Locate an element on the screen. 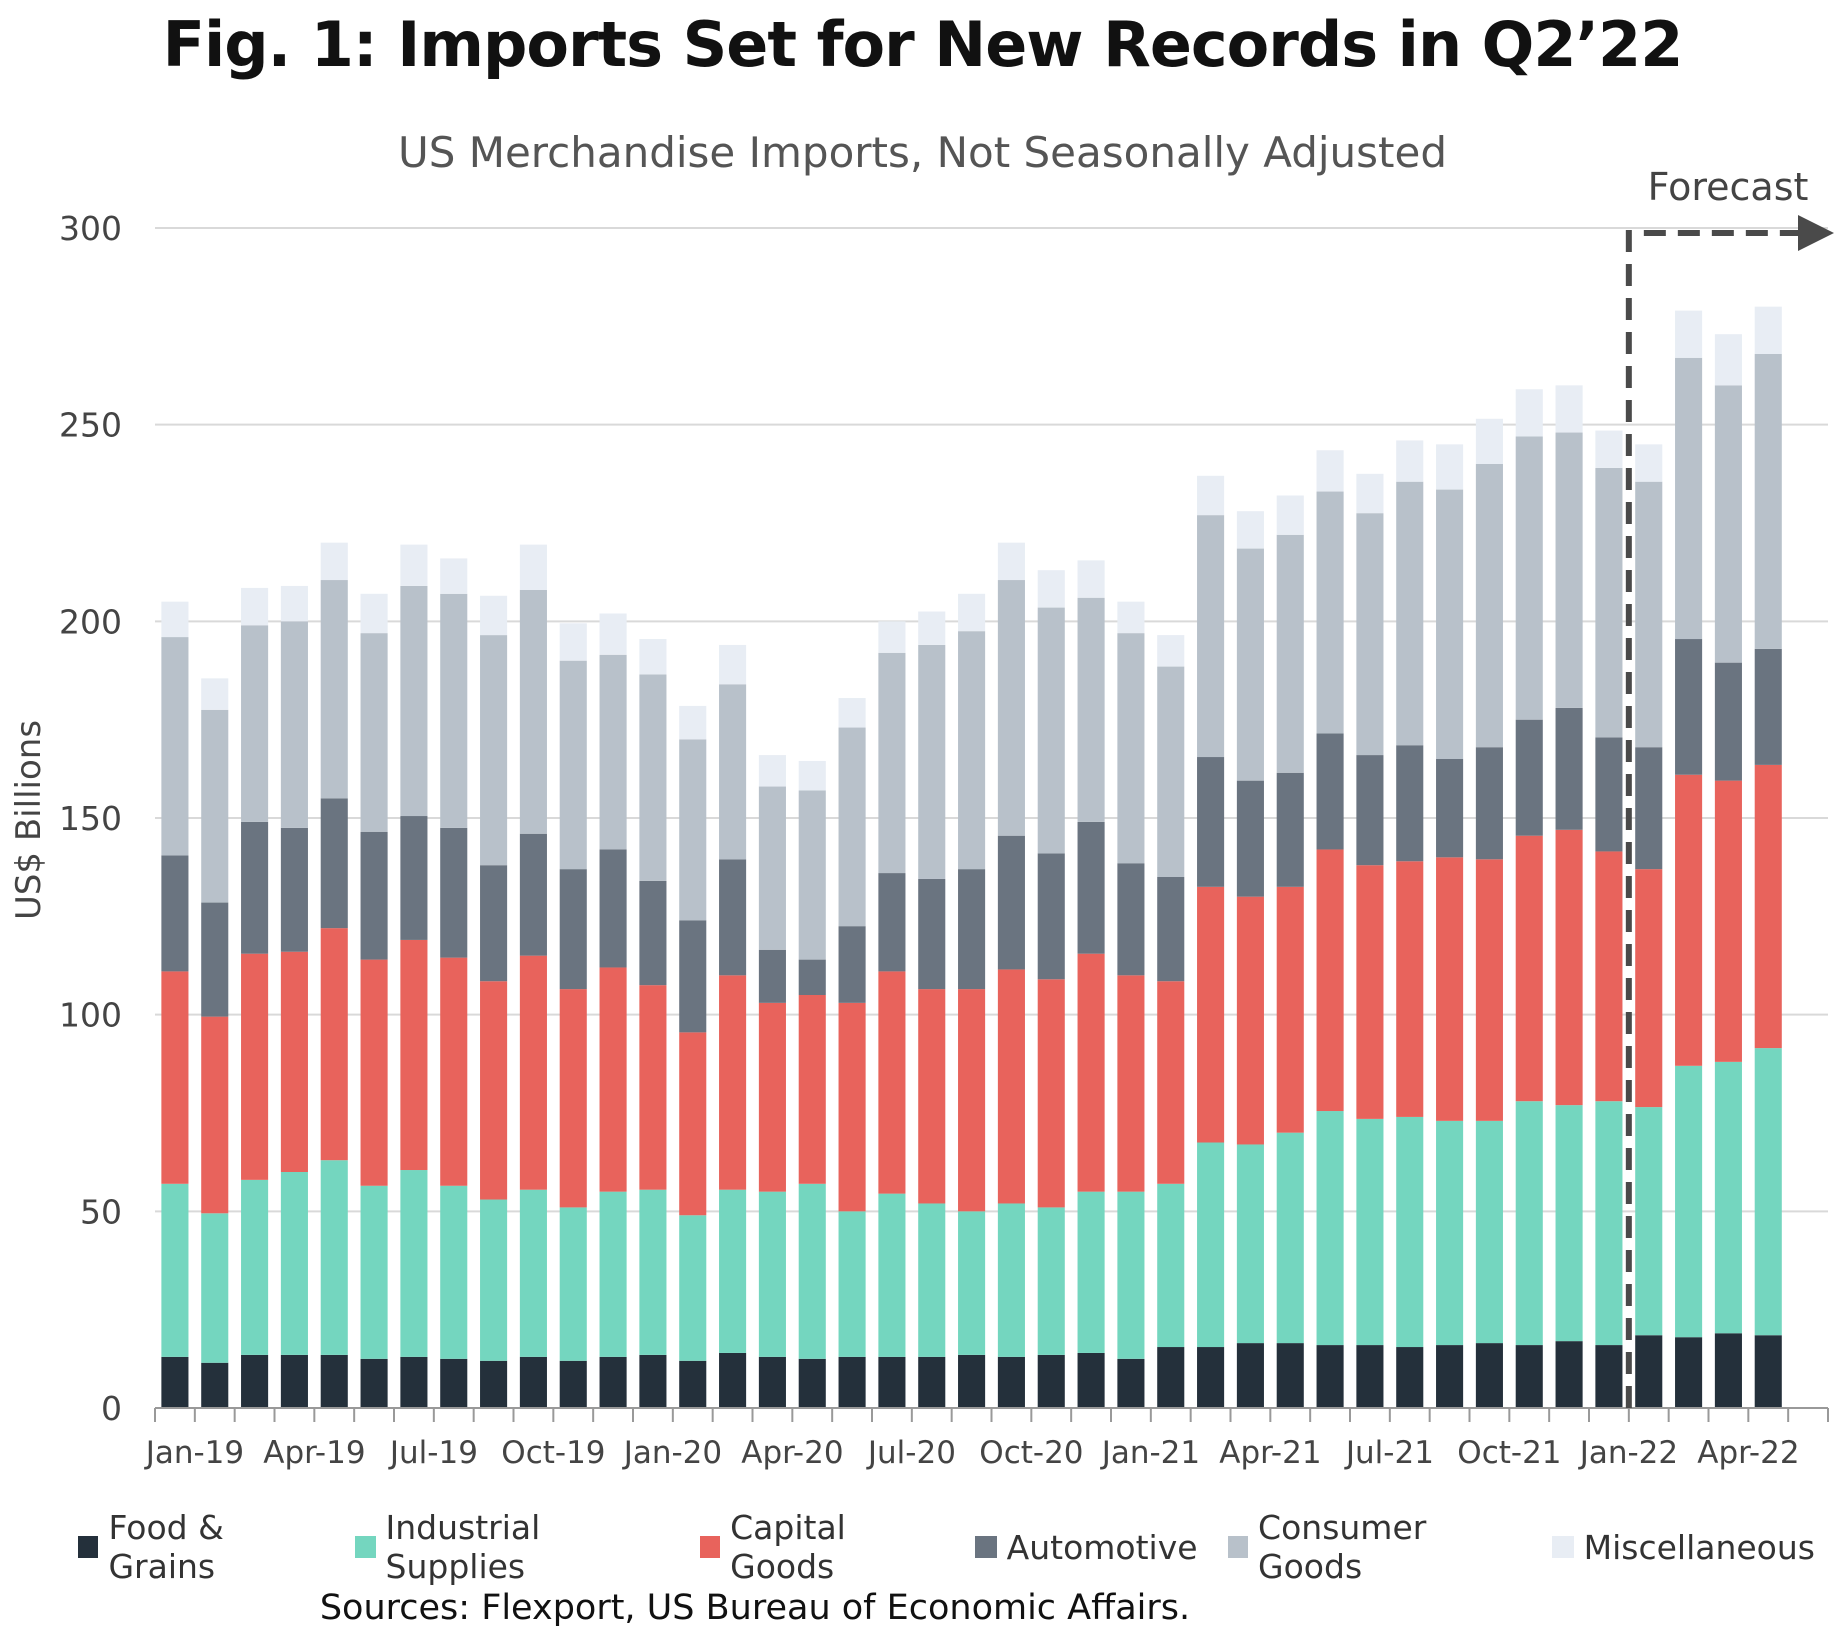  legend-label: Capital Goods is located at coordinates (788, 1547).